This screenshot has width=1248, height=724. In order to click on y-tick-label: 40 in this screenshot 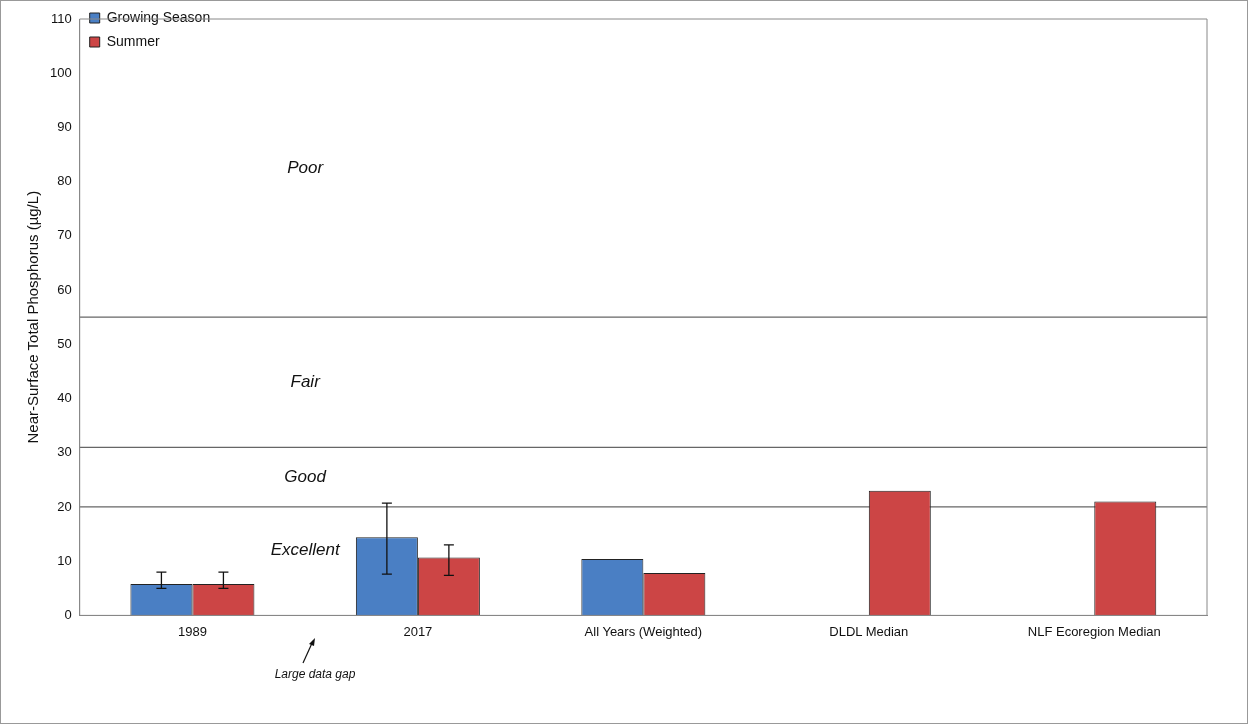, I will do `click(64, 398)`.